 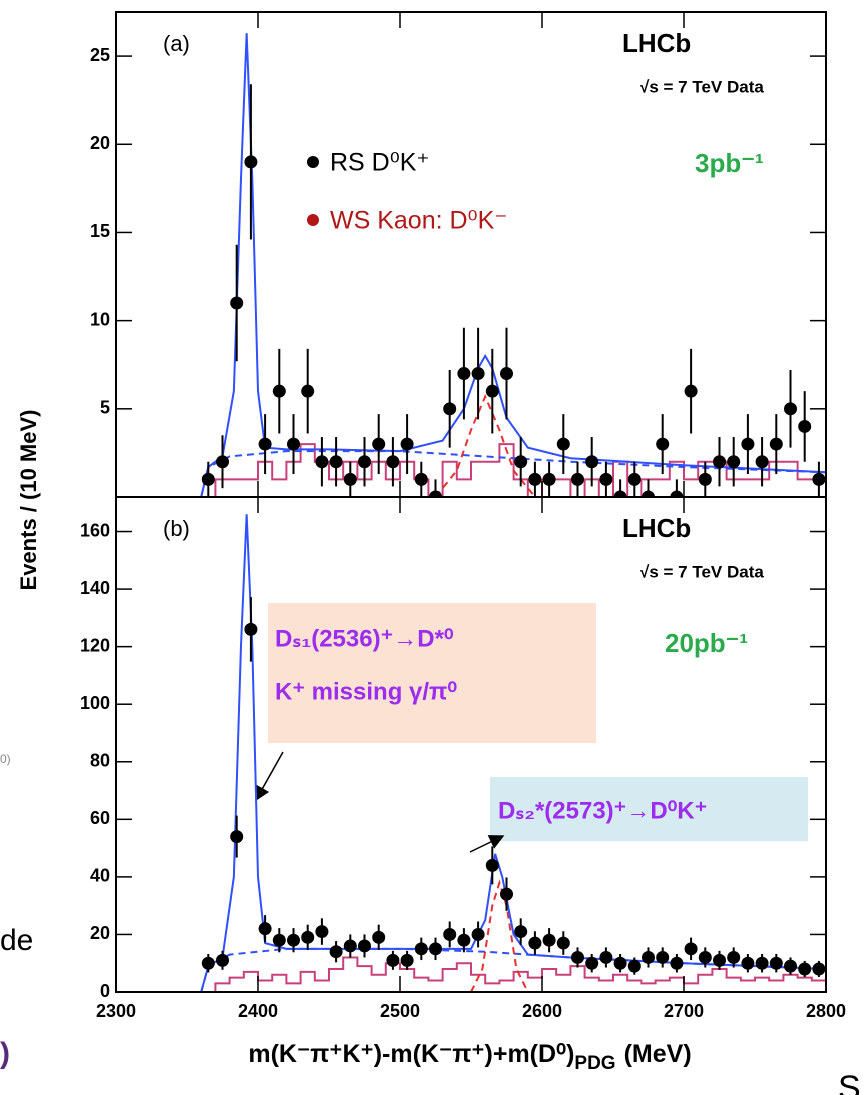 What do you see at coordinates (313, 220) in the screenshot?
I see `legend-marker` at bounding box center [313, 220].